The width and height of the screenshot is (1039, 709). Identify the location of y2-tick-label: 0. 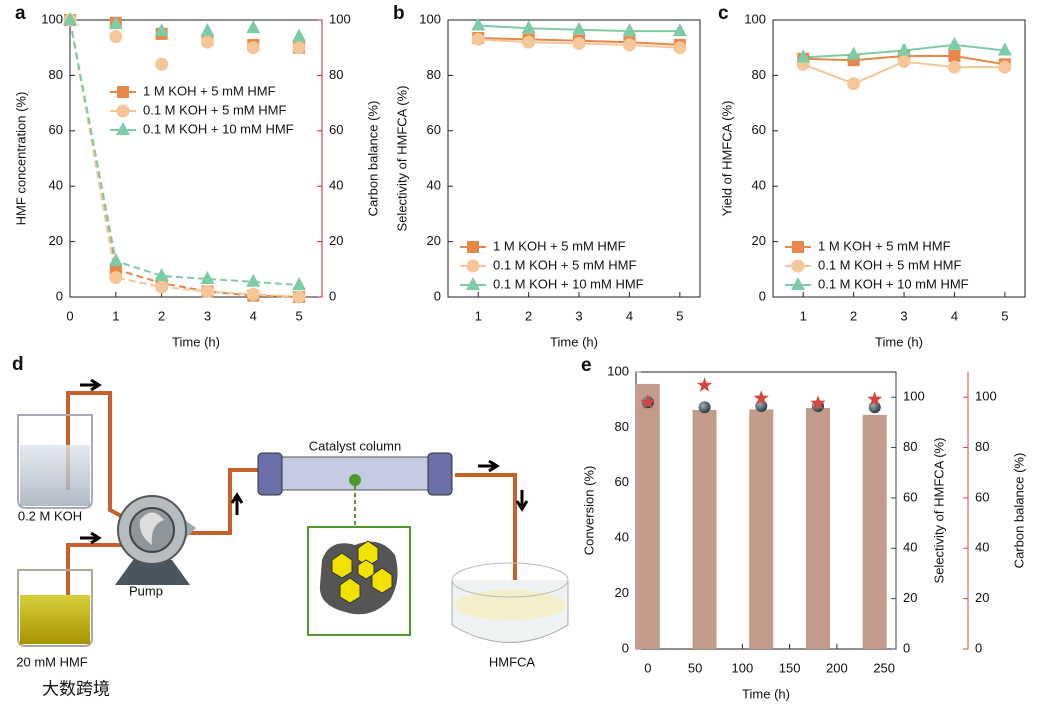
(906, 647).